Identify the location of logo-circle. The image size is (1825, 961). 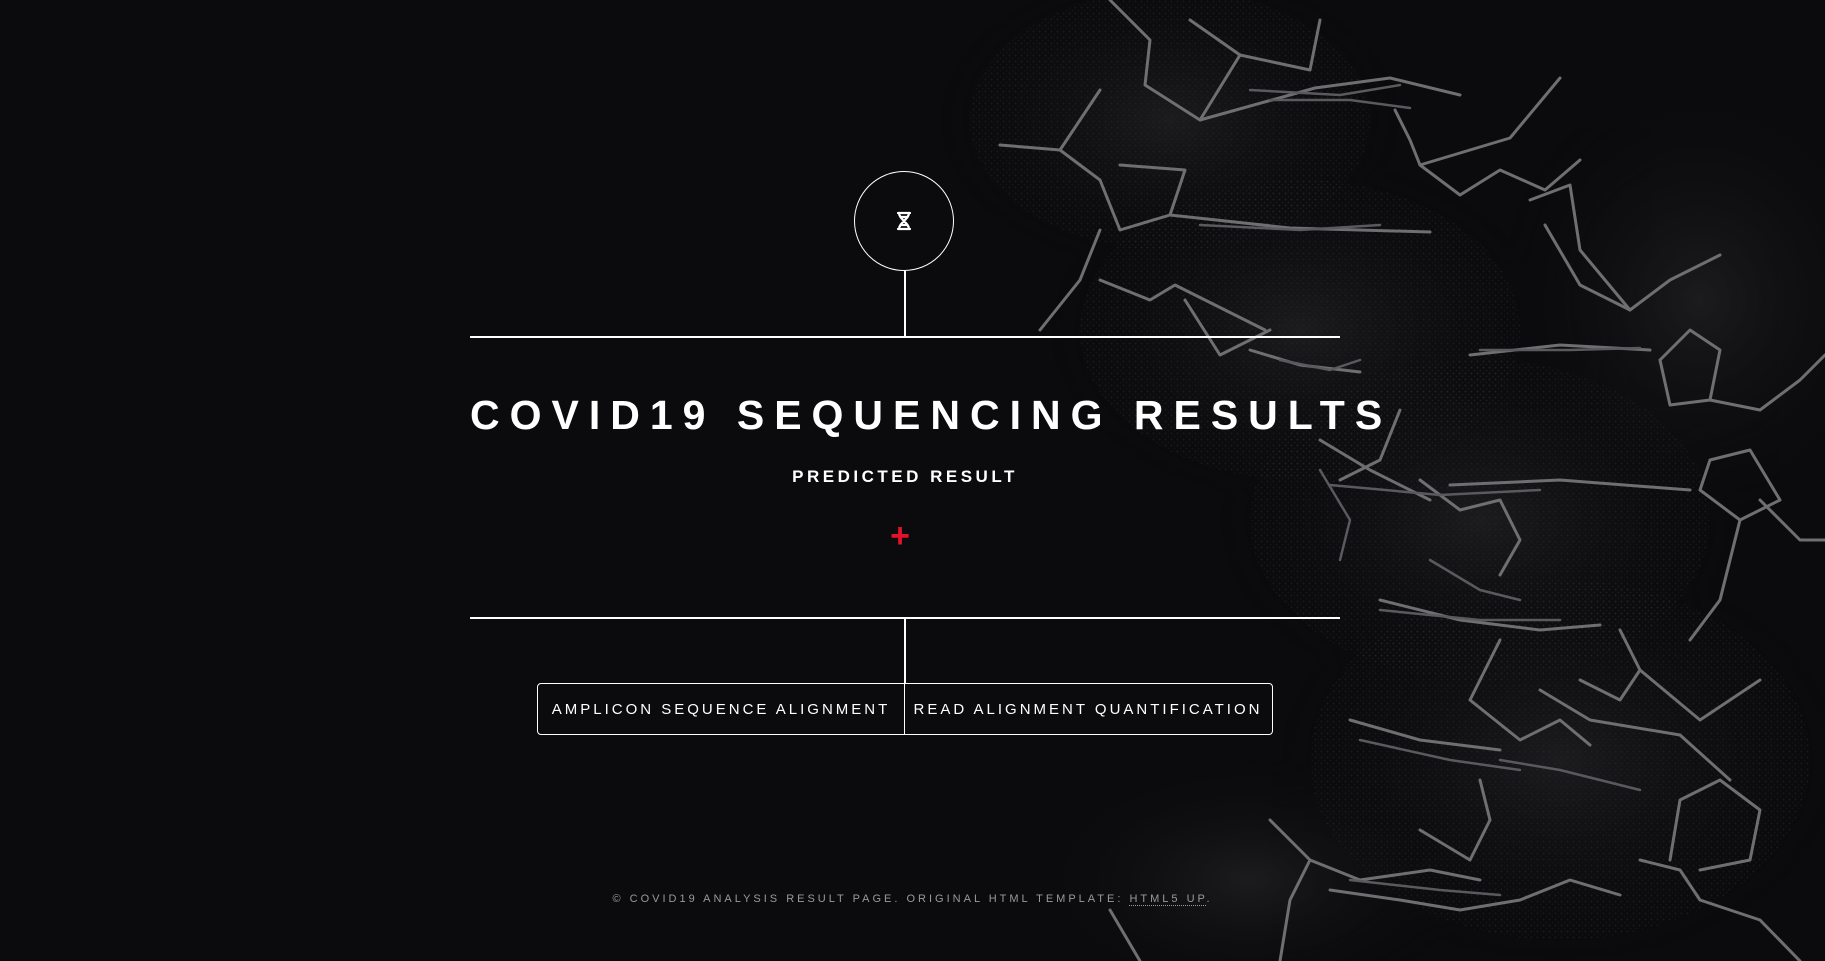
(904, 221).